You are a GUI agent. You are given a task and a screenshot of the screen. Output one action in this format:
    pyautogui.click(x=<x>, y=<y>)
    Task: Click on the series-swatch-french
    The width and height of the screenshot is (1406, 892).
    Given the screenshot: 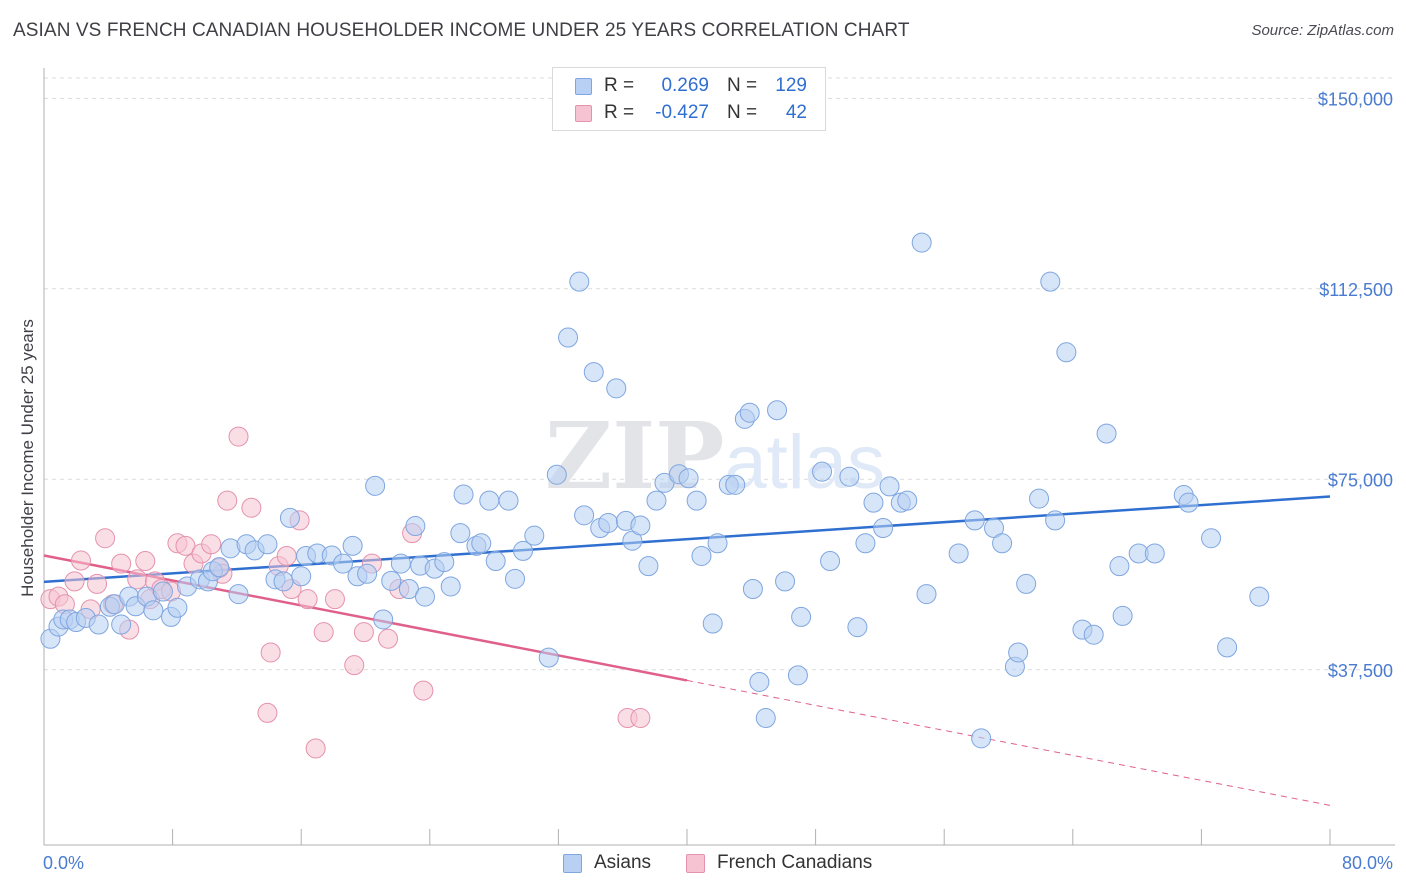 What is the action you would take?
    pyautogui.click(x=695, y=863)
    